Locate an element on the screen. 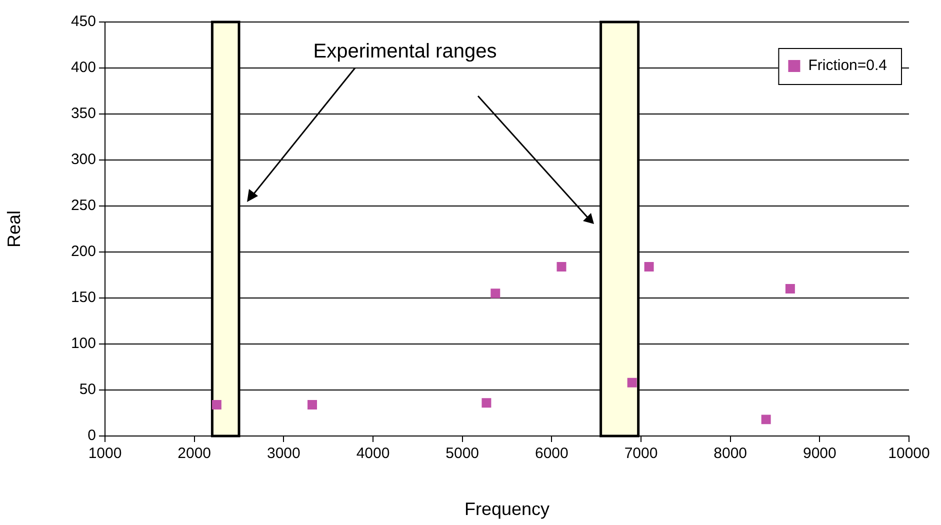 The width and height of the screenshot is (941, 525). x-axis-title: Frequency is located at coordinates (507, 509).